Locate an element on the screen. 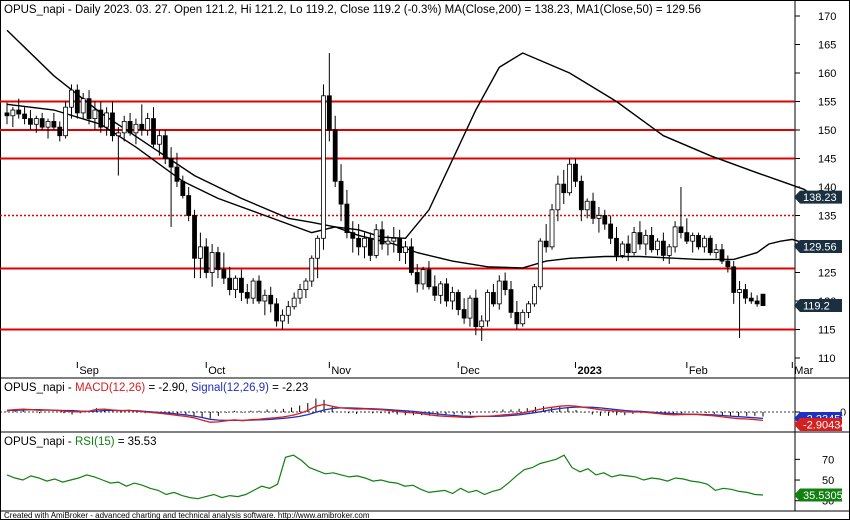 This screenshot has height=520, width=850. price-value-label-1-tag is located at coordinates (818, 247).